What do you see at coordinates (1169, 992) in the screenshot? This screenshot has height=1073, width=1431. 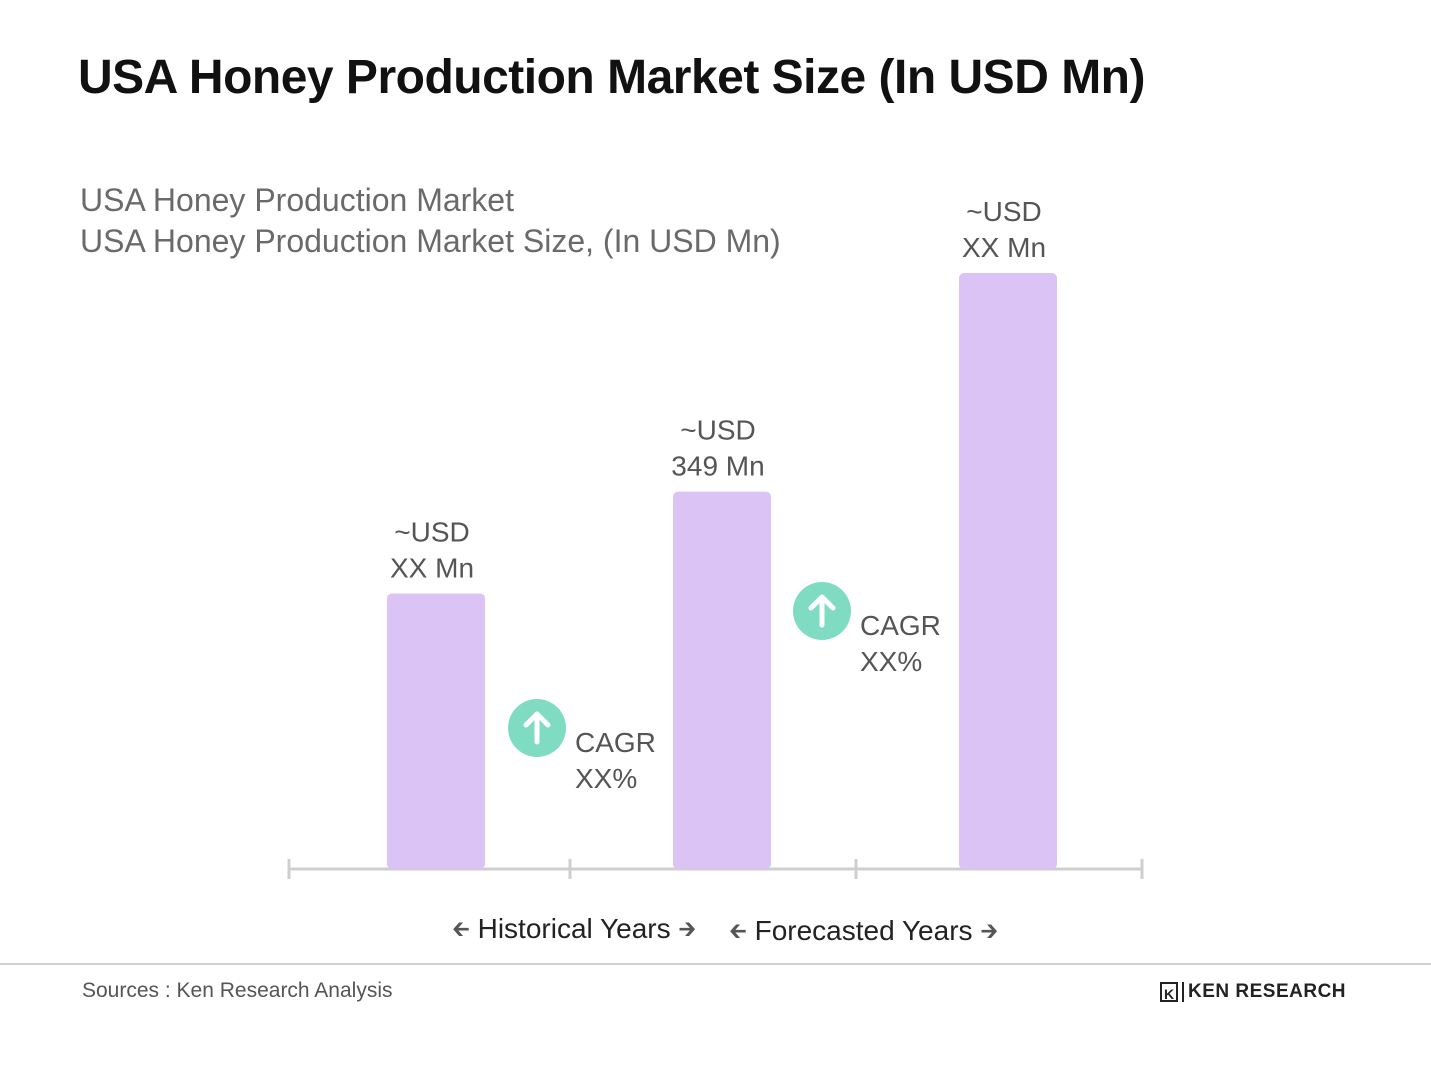 I see `ken-research-logo-mark-icon: K` at bounding box center [1169, 992].